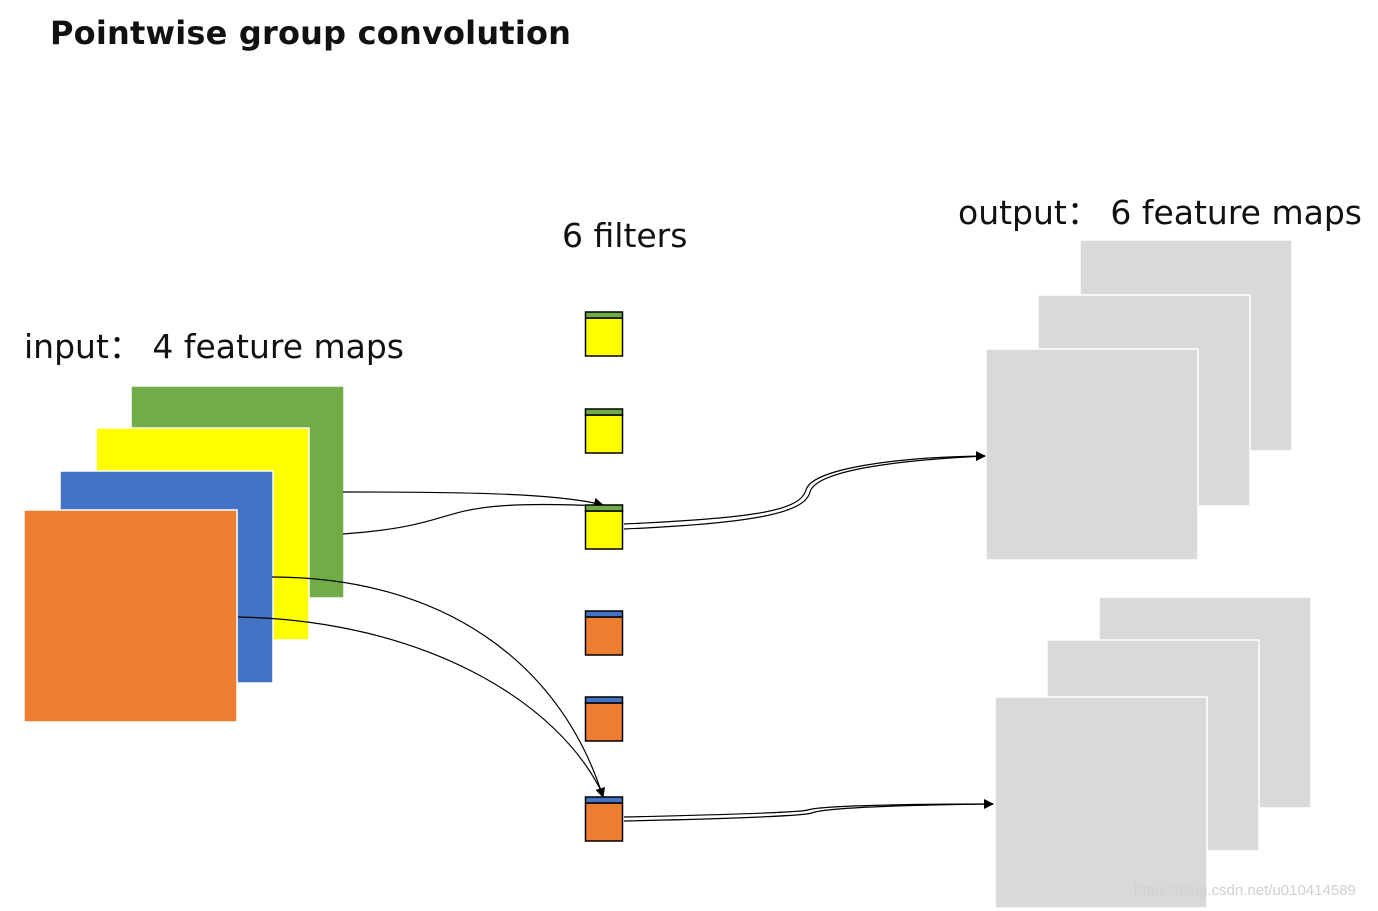  What do you see at coordinates (311, 33) in the screenshot?
I see `diagram-title: Pointwise group convolution` at bounding box center [311, 33].